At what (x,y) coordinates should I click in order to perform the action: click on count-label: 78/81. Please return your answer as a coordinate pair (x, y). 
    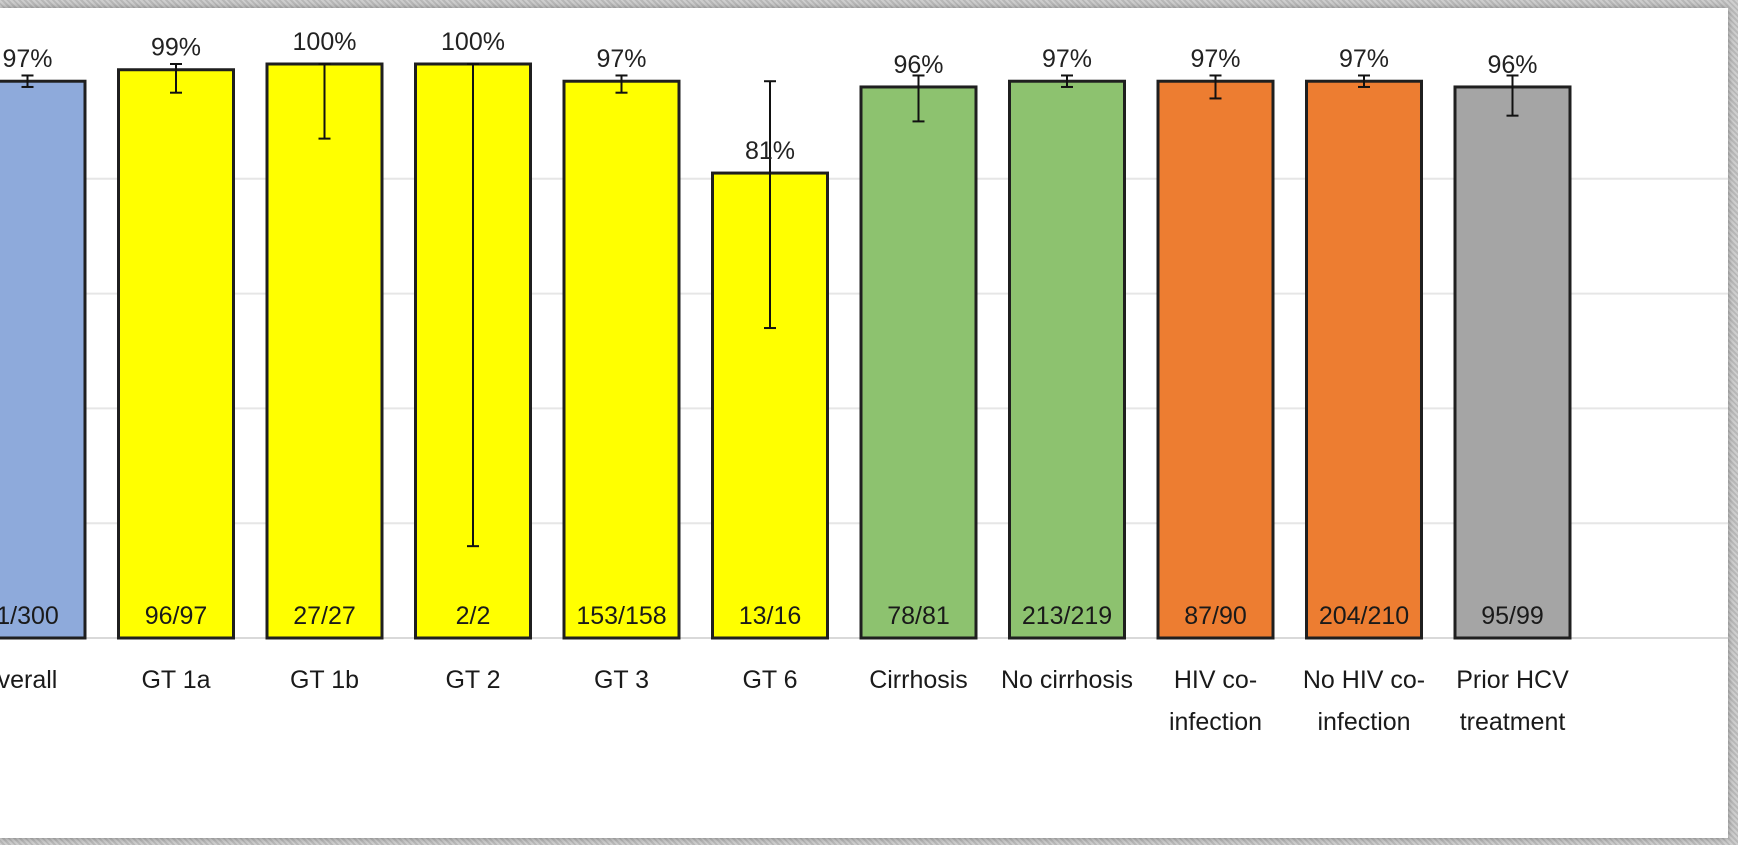
    Looking at the image, I should click on (918, 616).